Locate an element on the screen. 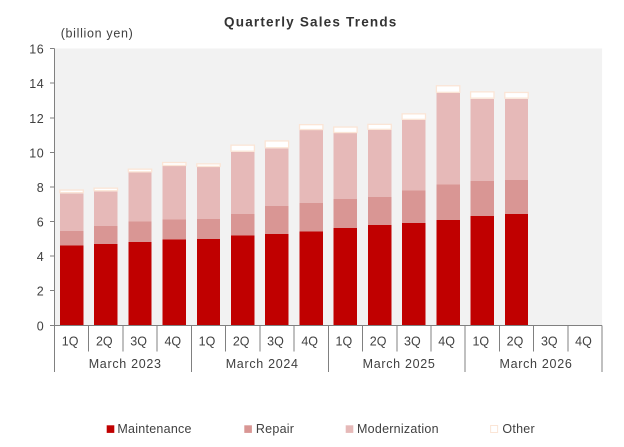 This screenshot has height=447, width=624. svg-text: 14 is located at coordinates (36, 84).